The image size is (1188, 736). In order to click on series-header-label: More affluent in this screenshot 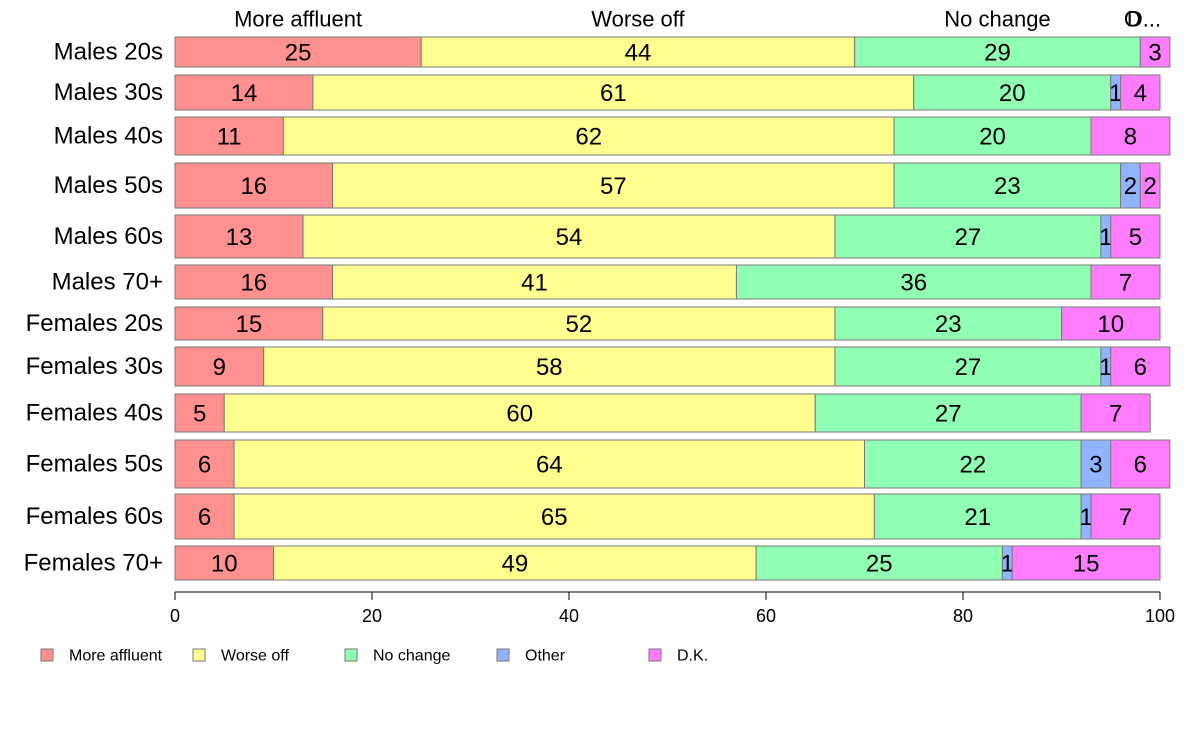, I will do `click(298, 19)`.